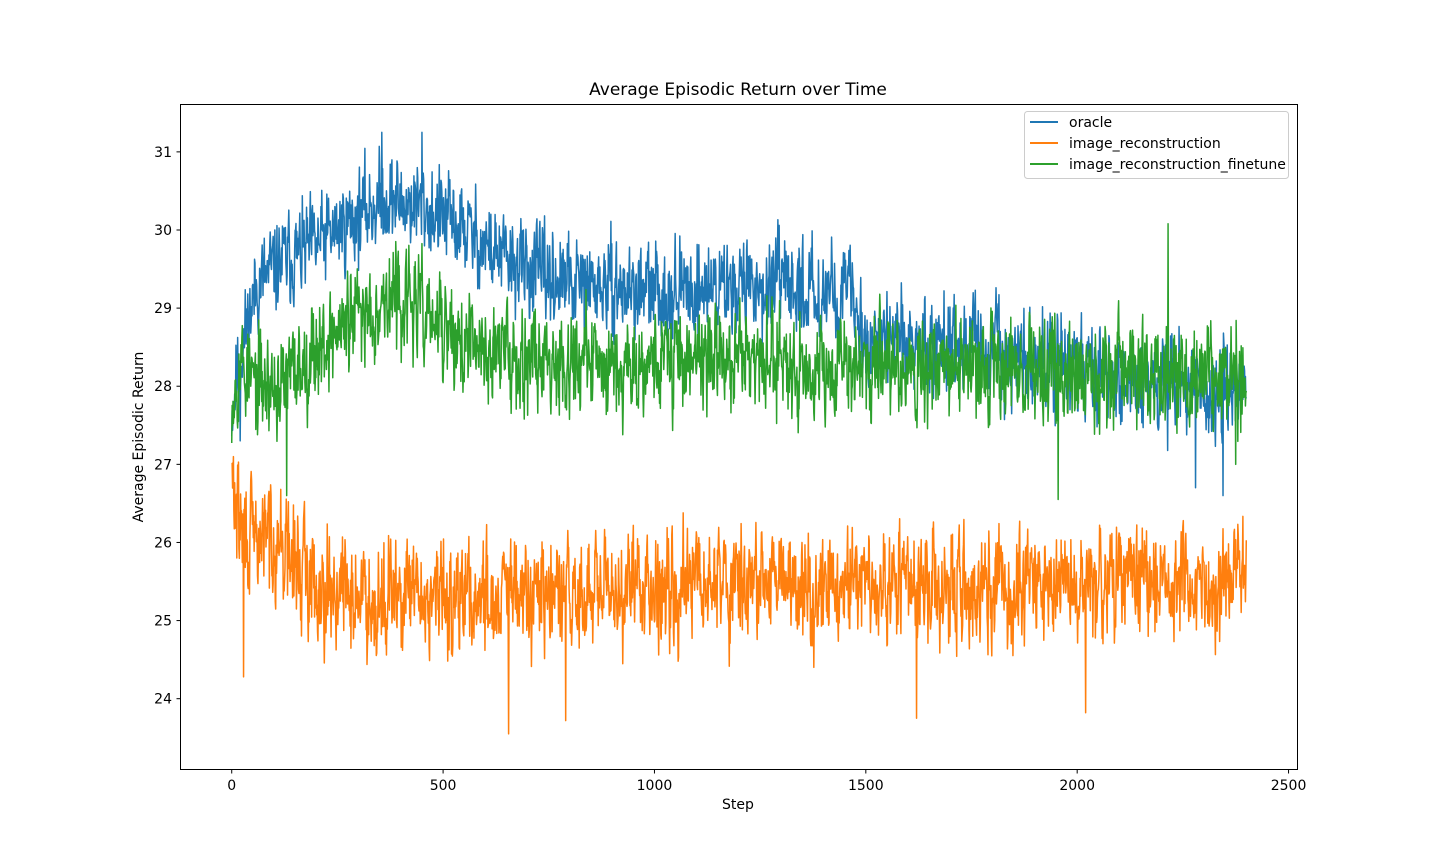  I want to click on x-tick-label: 500, so click(443, 786).